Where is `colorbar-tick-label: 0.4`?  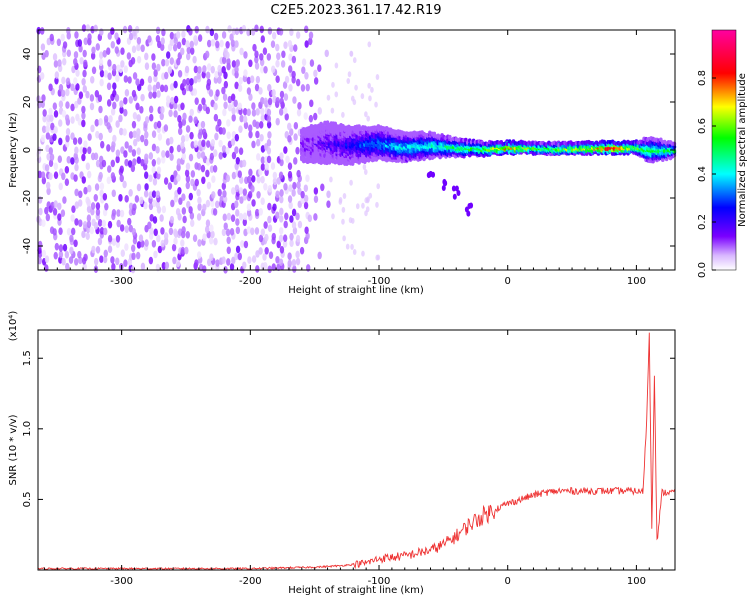
colorbar-tick-label: 0.4 is located at coordinates (702, 174).